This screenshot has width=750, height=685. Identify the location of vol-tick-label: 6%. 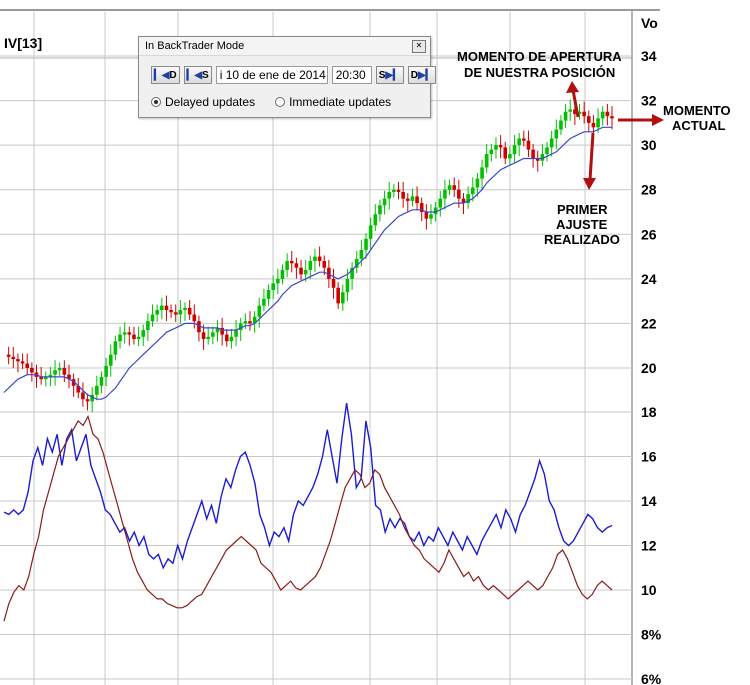
(651, 678).